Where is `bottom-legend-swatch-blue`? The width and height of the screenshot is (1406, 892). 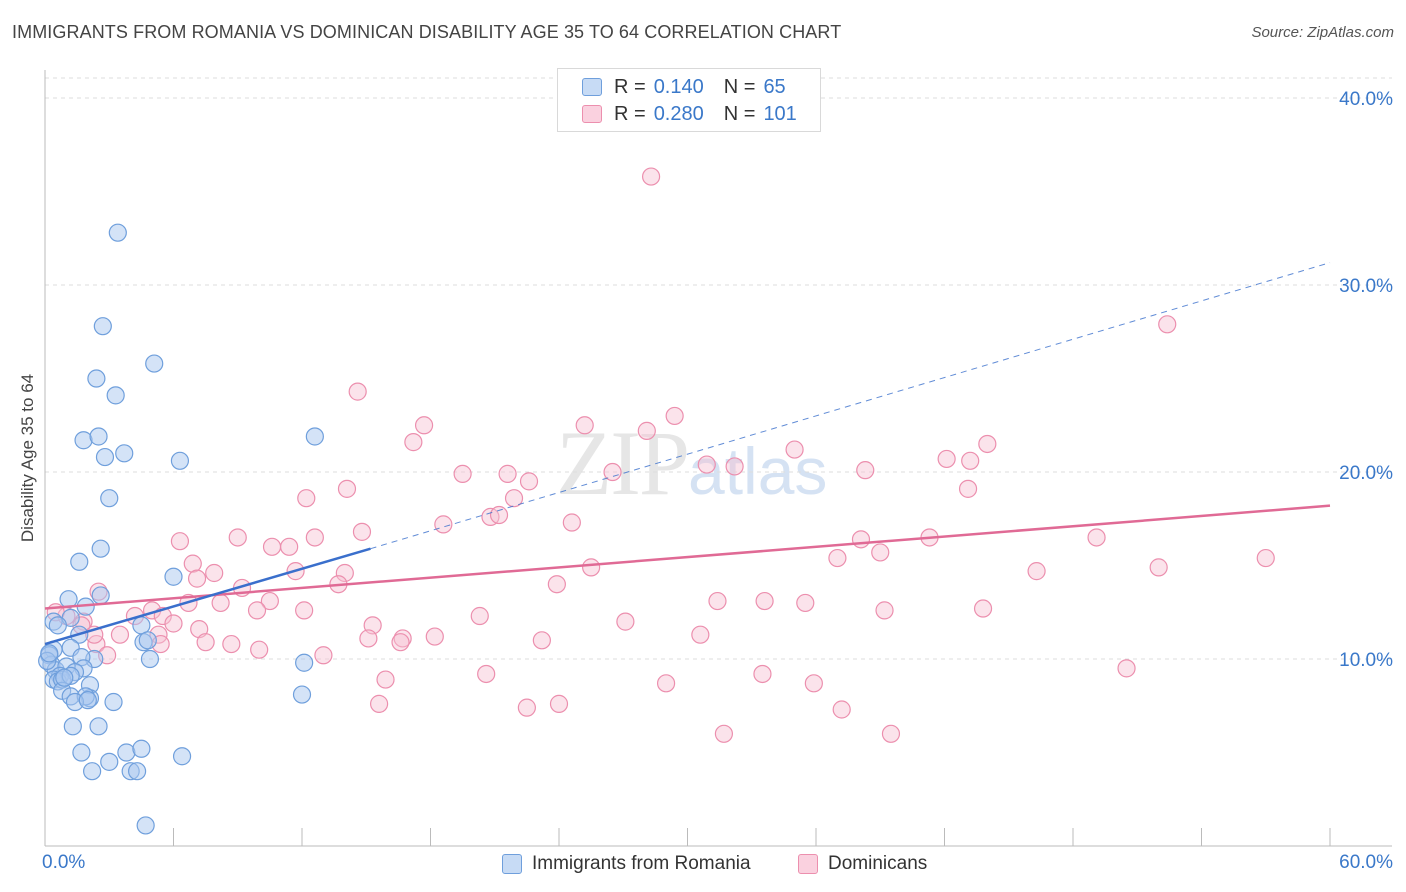
bottom-legend-swatch-blue is located at coordinates (512, 864).